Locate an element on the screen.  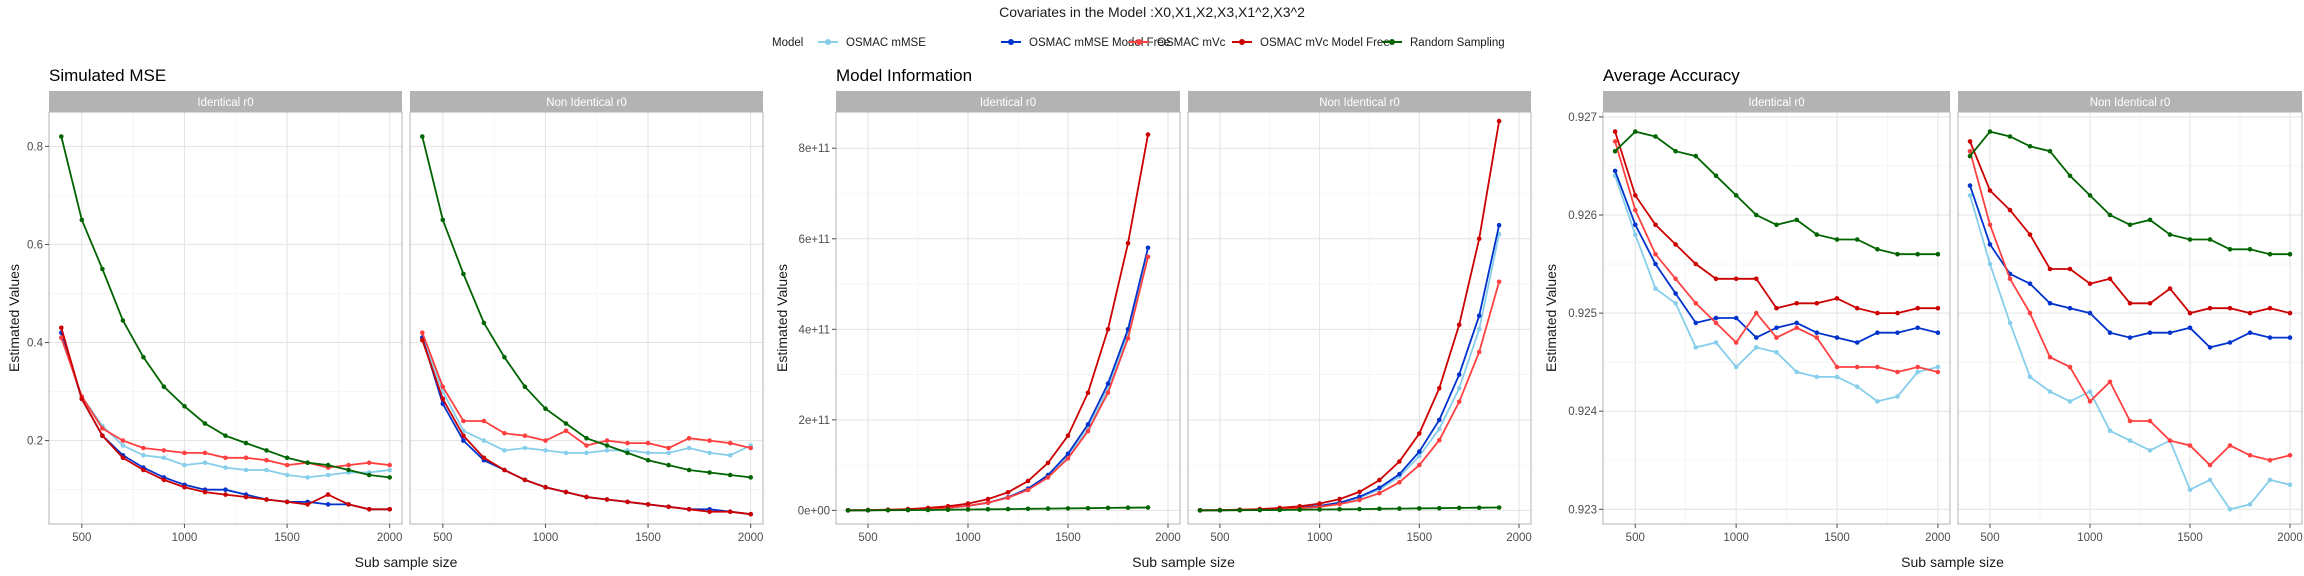
legend-label: OSMAC mVc is located at coordinates (1191, 43).